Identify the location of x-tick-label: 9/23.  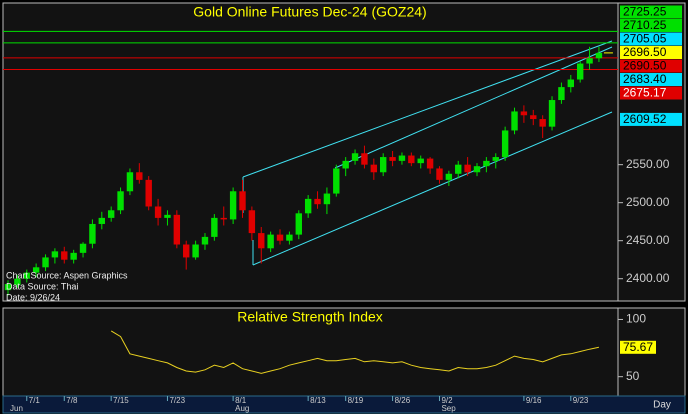
(581, 400).